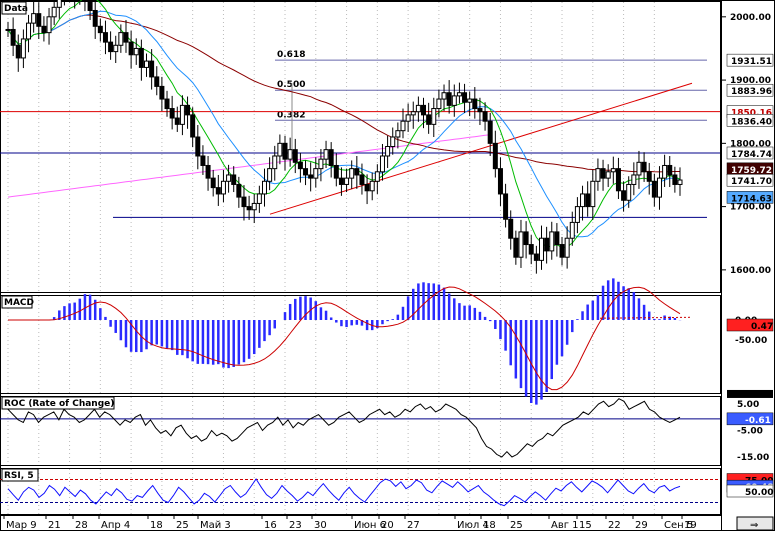 The width and height of the screenshot is (775, 535). What do you see at coordinates (413, 525) in the screenshot?
I see `date-label: 27` at bounding box center [413, 525].